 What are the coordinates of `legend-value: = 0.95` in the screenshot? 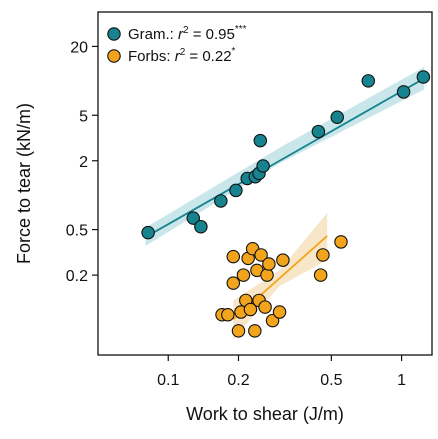 It's located at (212, 34).